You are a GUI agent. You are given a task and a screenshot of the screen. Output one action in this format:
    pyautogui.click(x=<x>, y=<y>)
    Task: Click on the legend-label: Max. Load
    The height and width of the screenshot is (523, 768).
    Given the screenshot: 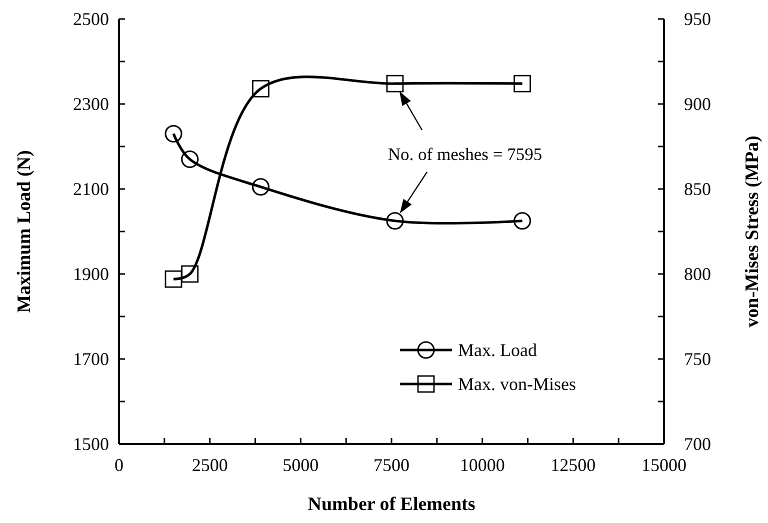 What is the action you would take?
    pyautogui.click(x=497, y=350)
    